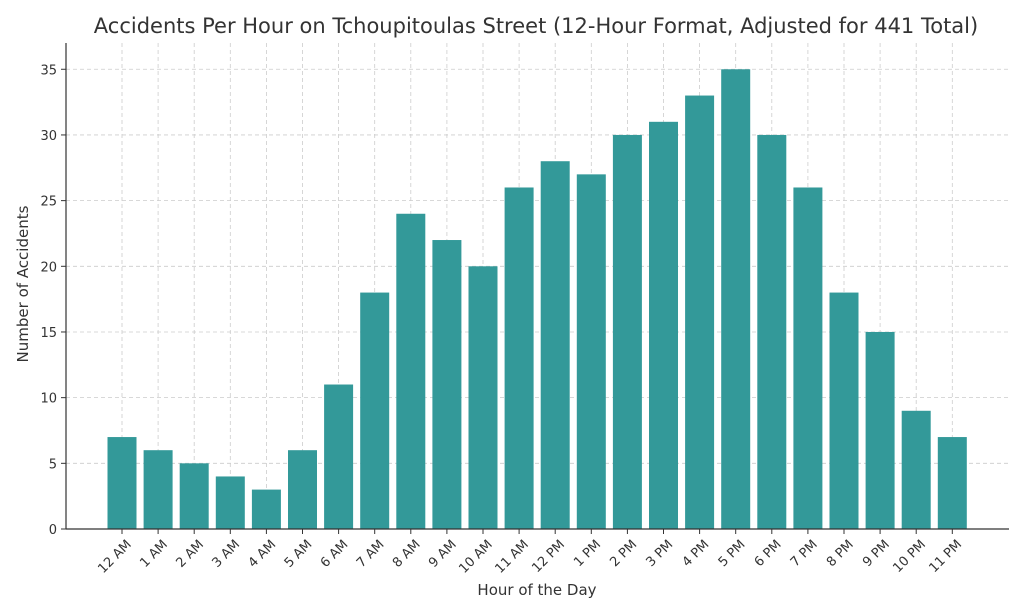  Describe the element at coordinates (114, 556) in the screenshot. I see `x-tick-label: 12 AM` at that location.